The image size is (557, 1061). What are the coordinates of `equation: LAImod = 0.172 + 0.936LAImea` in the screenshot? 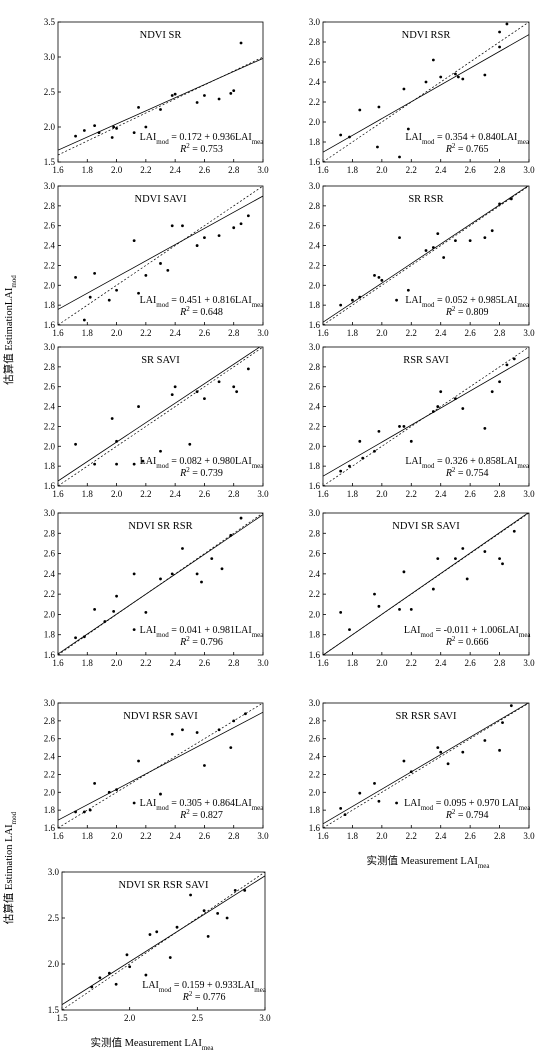 It's located at (202, 139).